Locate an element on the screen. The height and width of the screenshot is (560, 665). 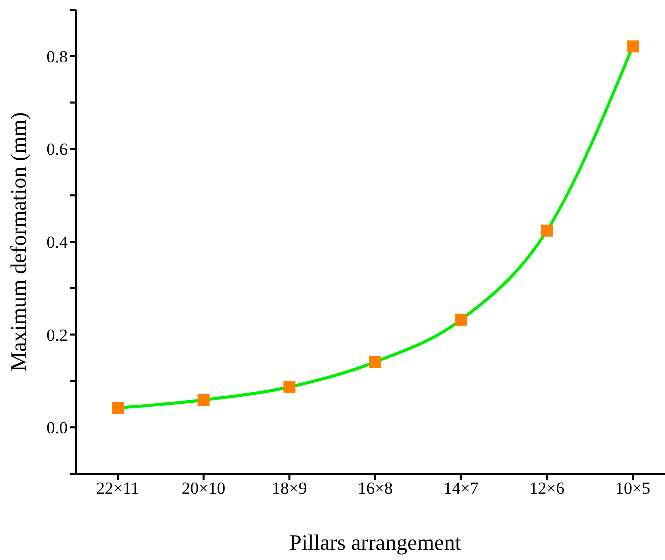
y-tick-label: 0.8 is located at coordinates (57, 56).